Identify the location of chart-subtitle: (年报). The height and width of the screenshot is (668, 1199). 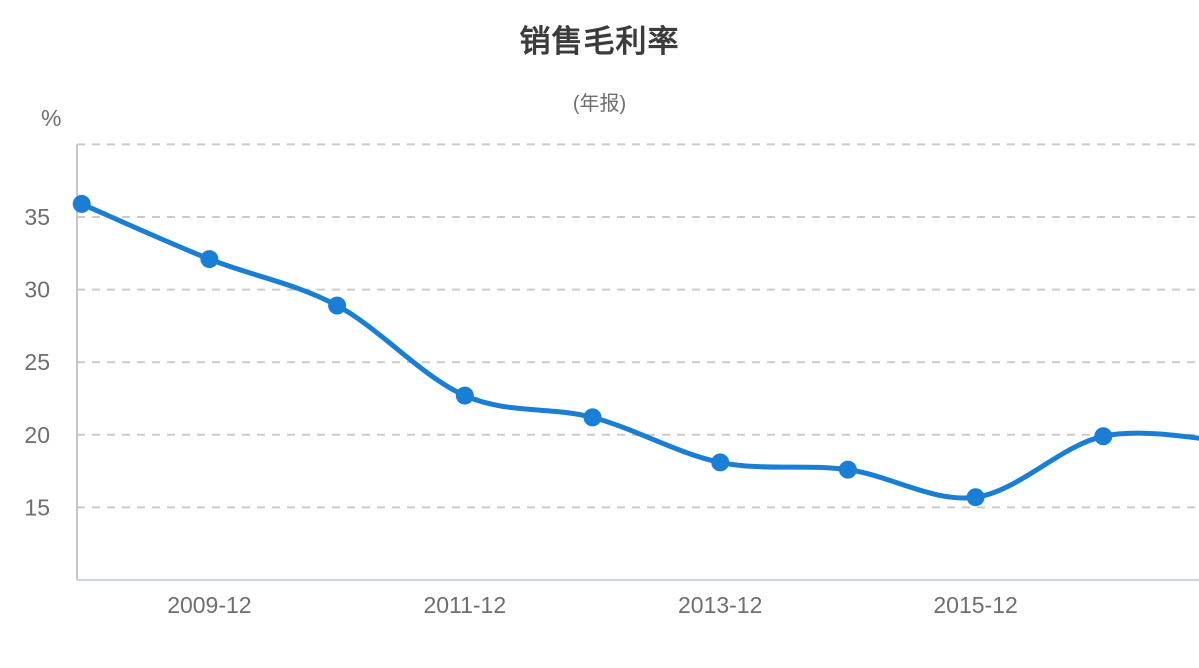
(599, 104).